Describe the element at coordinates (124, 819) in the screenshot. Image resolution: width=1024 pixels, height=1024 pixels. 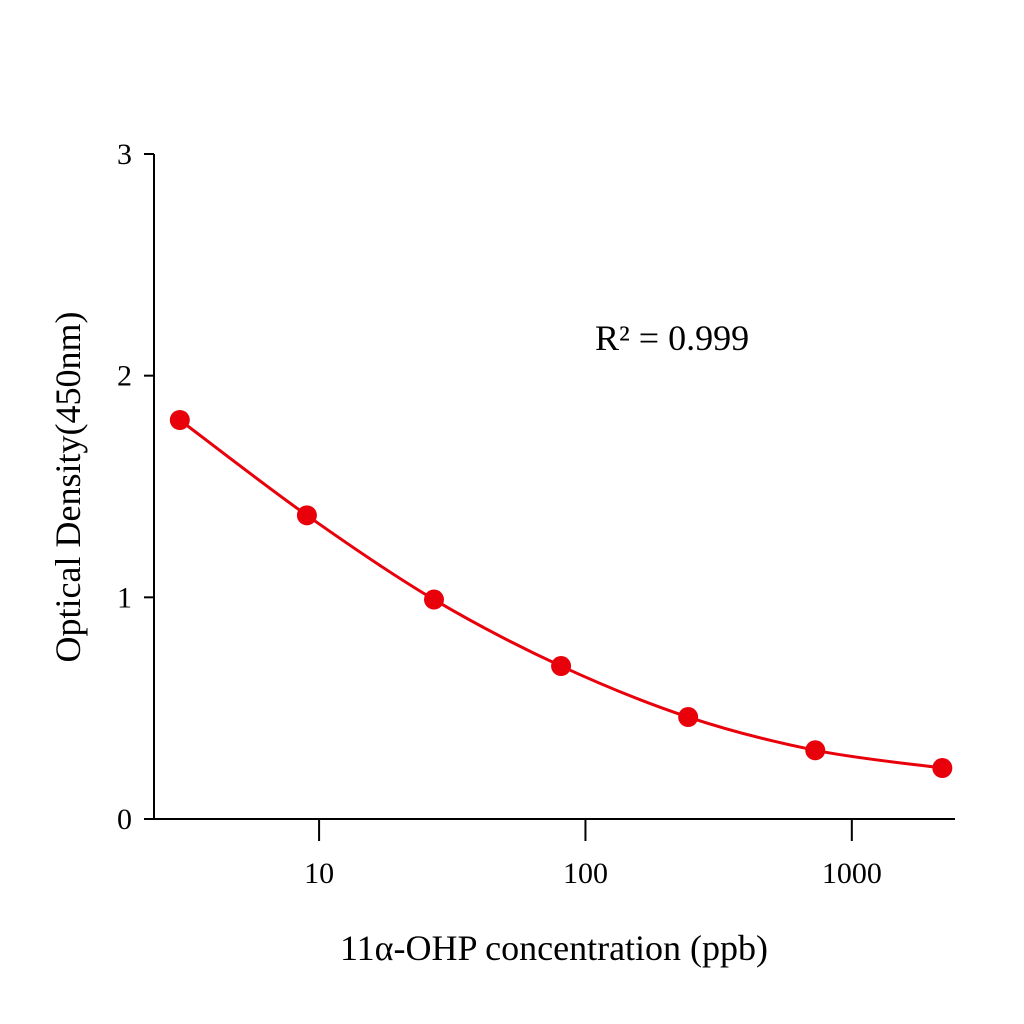
I see `y-tick-label: 0` at that location.